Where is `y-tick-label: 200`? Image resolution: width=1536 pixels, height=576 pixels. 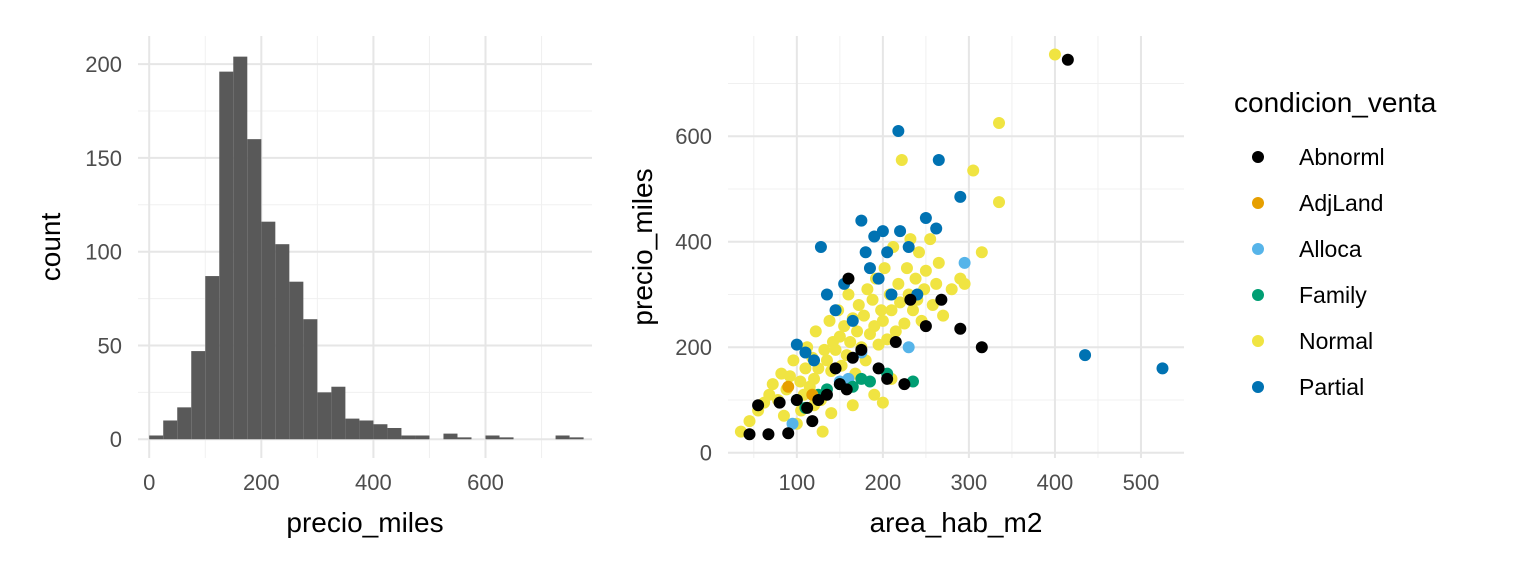 y-tick-label: 200 is located at coordinates (693, 347).